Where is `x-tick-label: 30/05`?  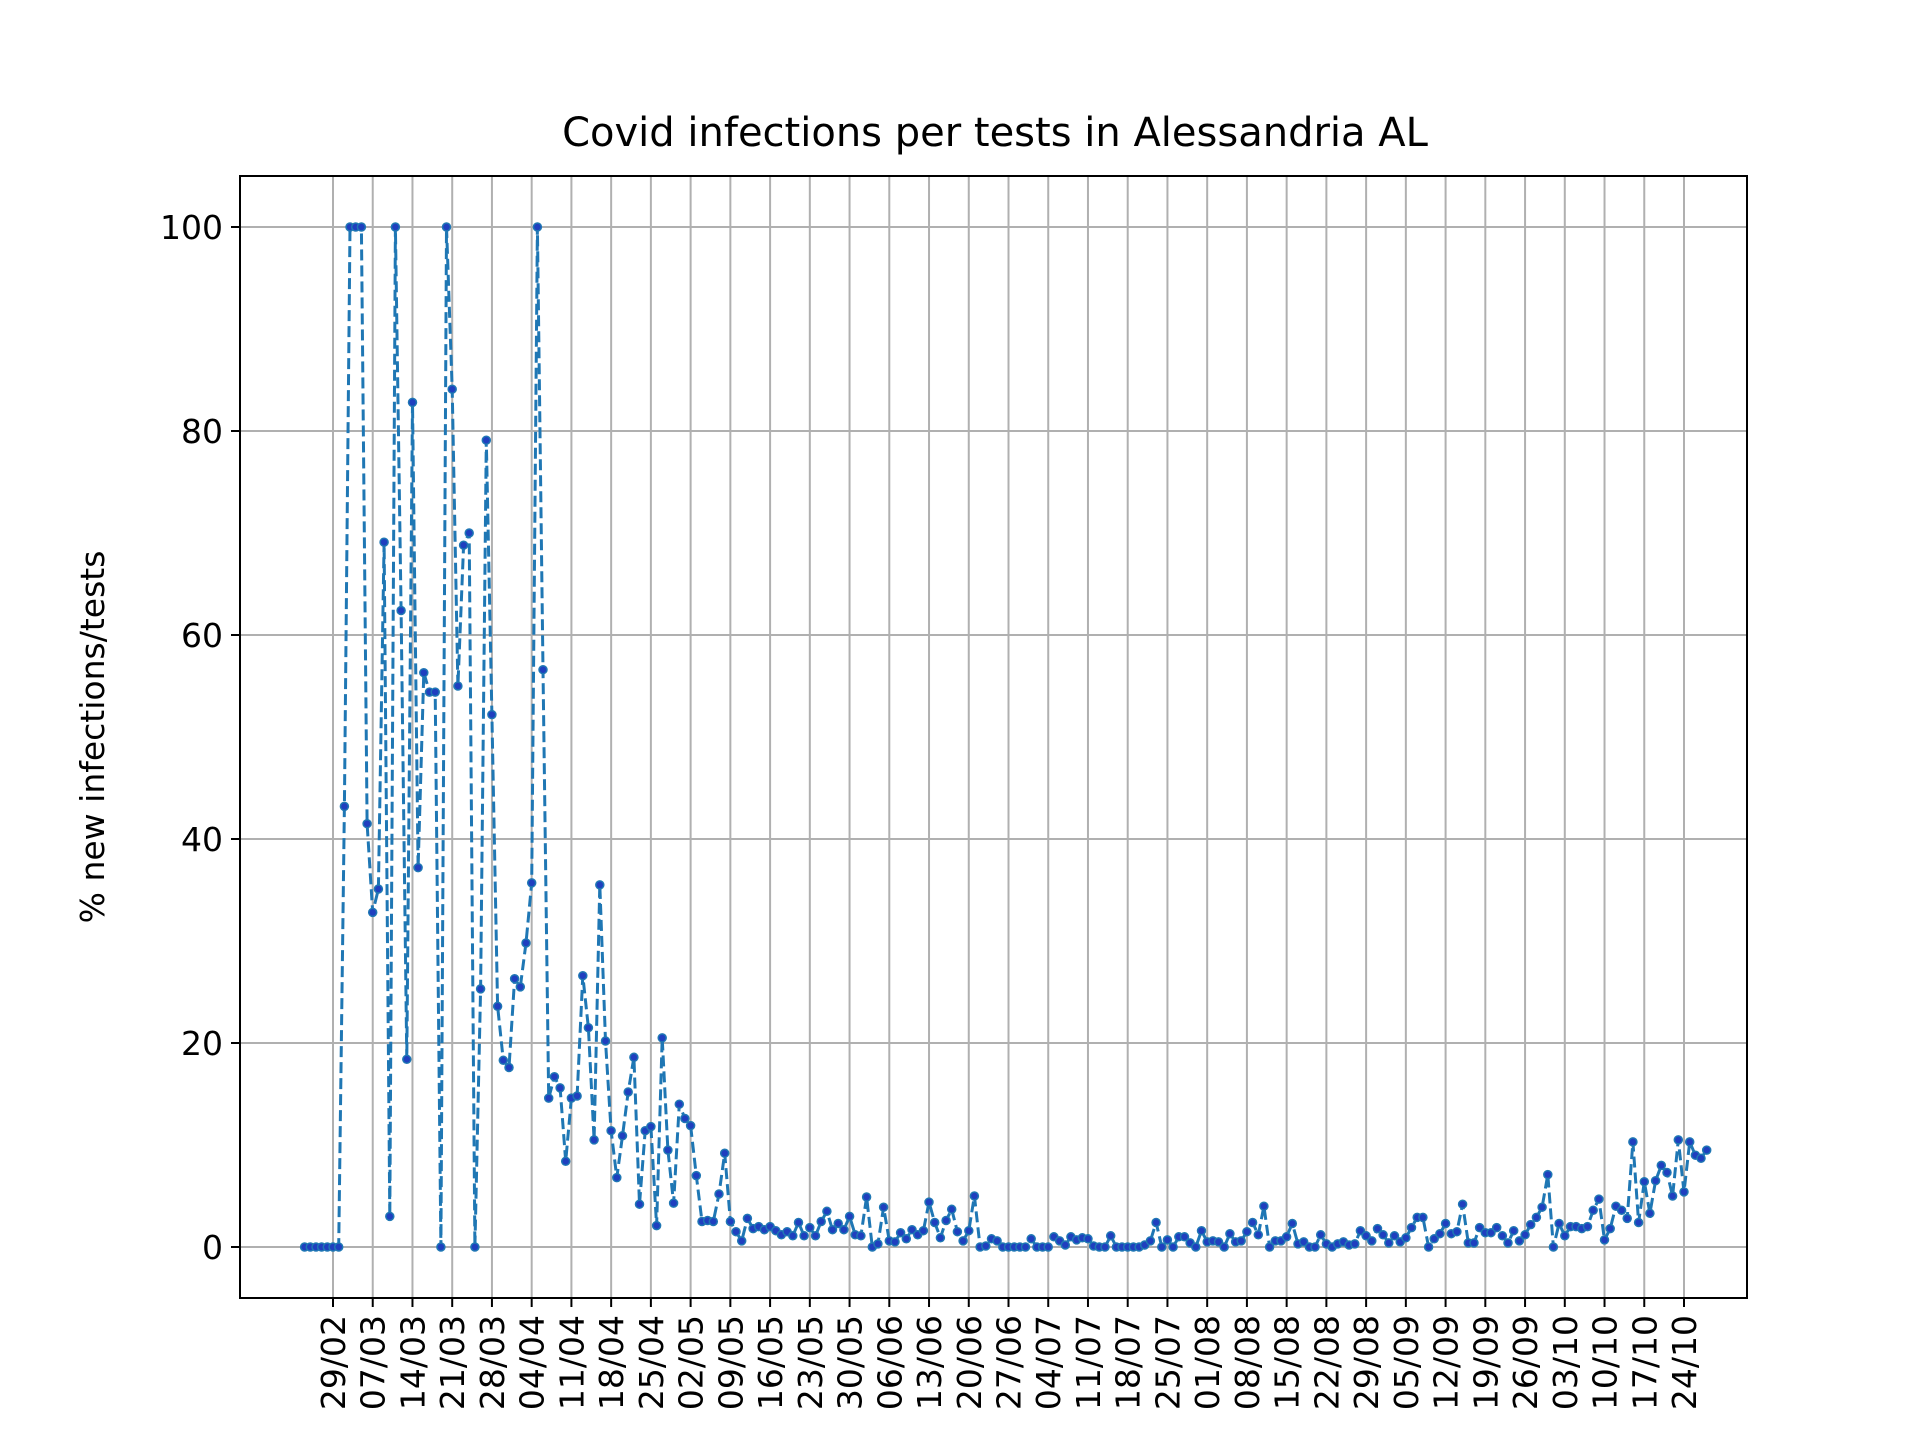
x-tick-label: 30/05 is located at coordinates (850, 1362).